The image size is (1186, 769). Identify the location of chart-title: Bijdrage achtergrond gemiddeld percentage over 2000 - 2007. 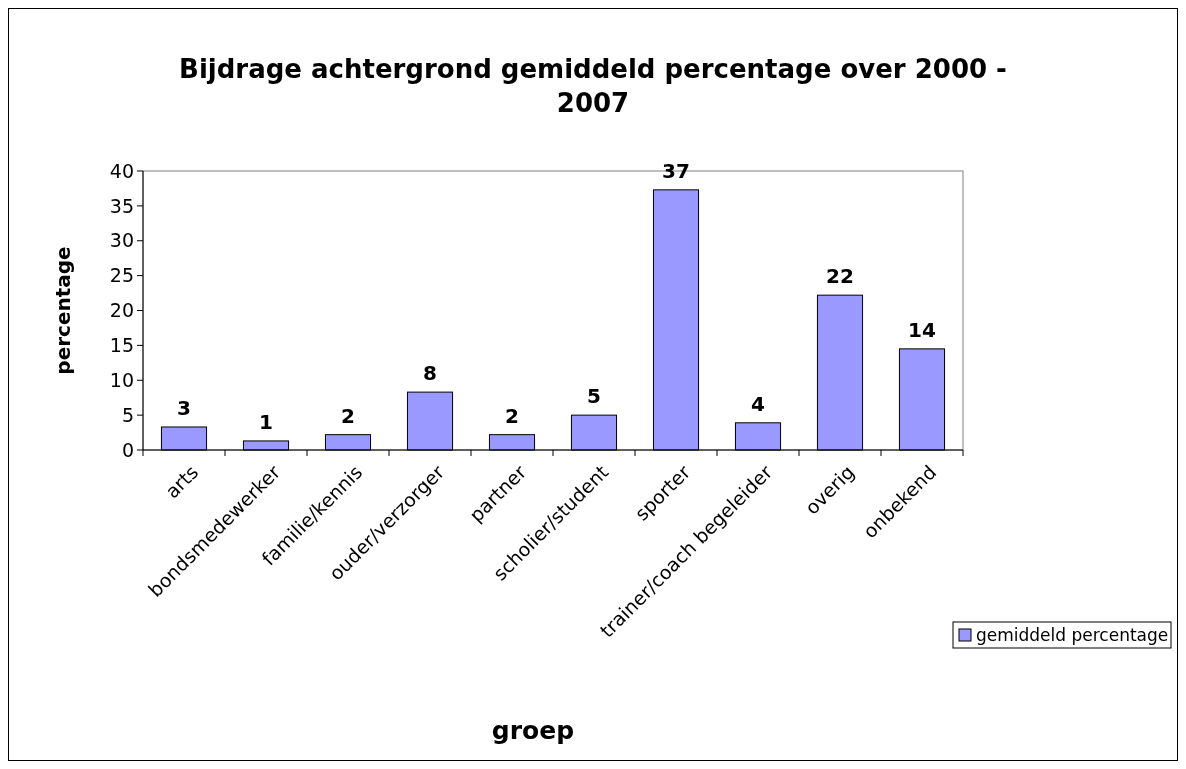
(593, 86).